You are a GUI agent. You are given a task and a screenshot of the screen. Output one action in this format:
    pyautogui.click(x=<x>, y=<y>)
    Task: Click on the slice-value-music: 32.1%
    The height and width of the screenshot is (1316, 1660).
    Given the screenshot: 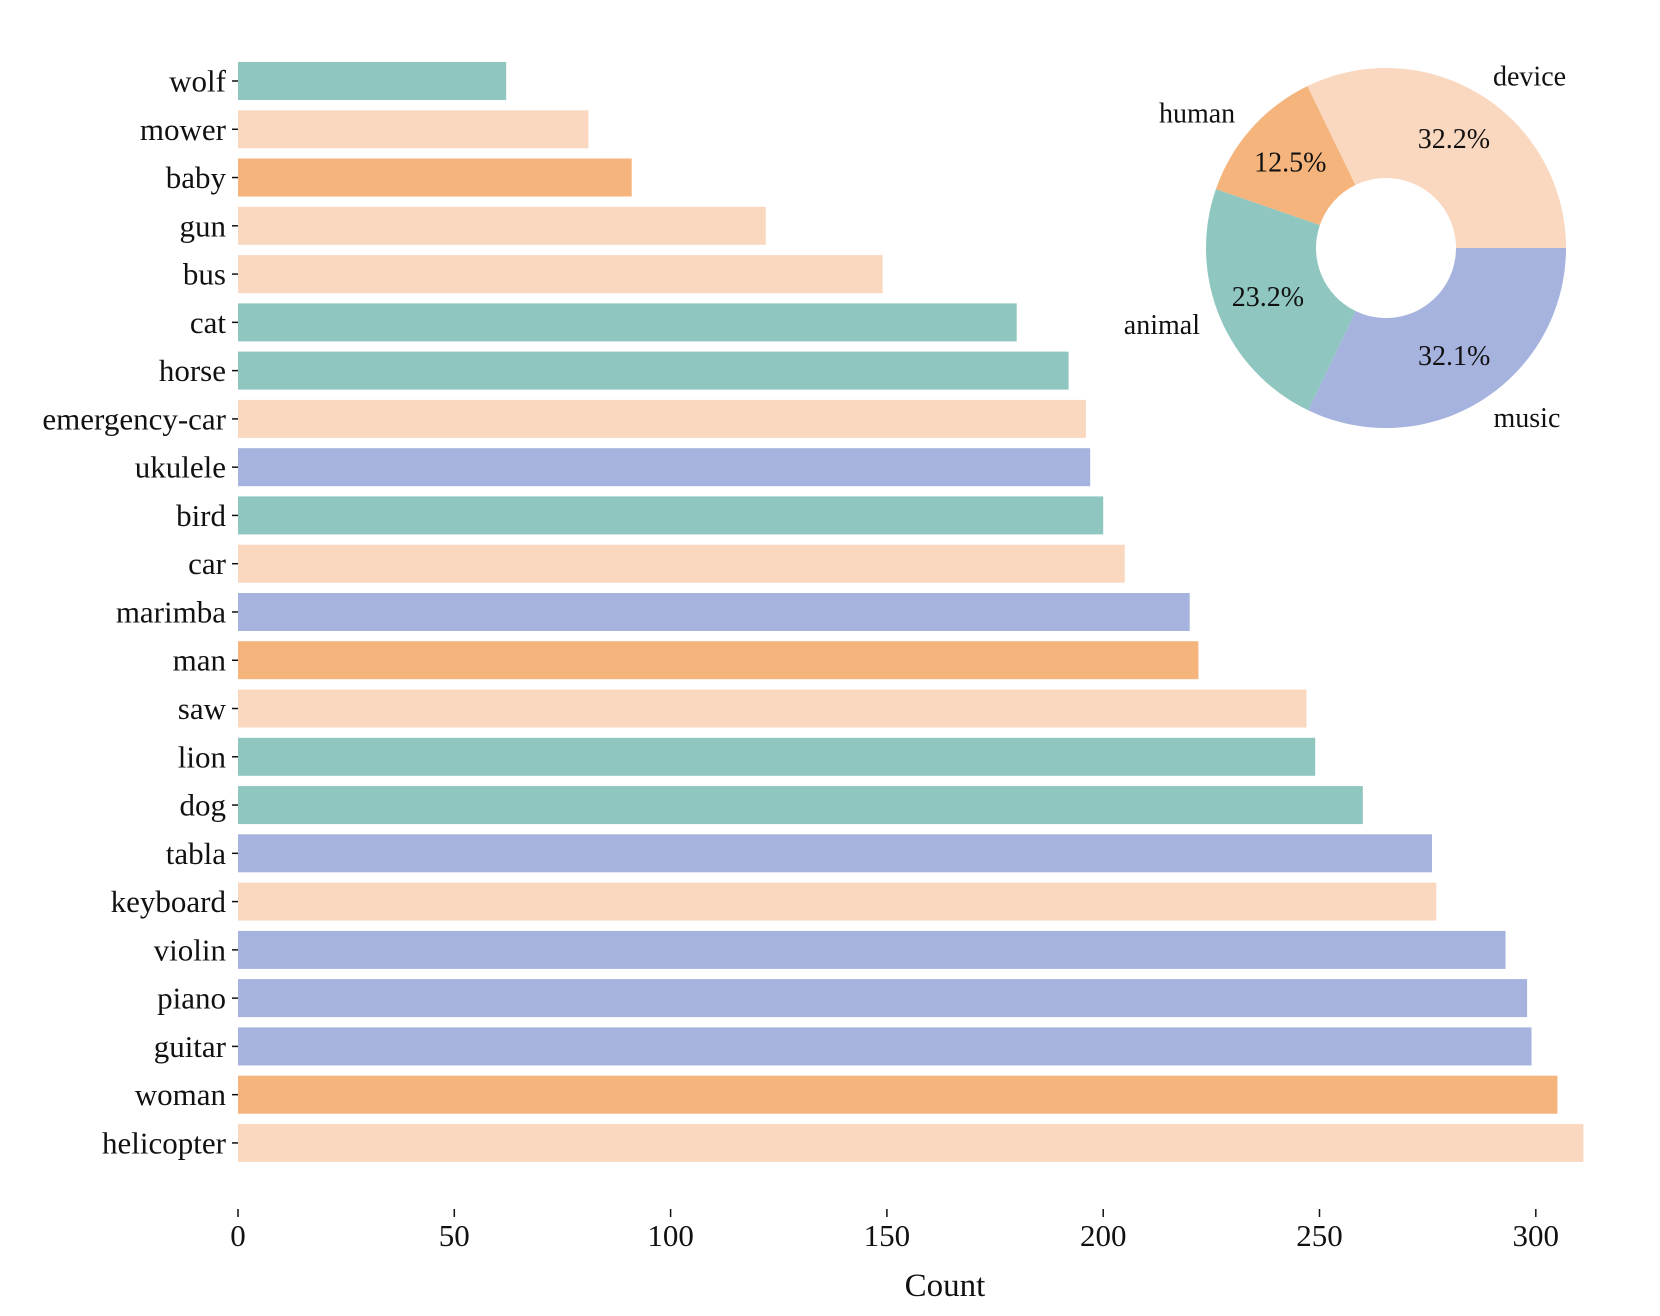 What is the action you would take?
    pyautogui.click(x=1454, y=356)
    